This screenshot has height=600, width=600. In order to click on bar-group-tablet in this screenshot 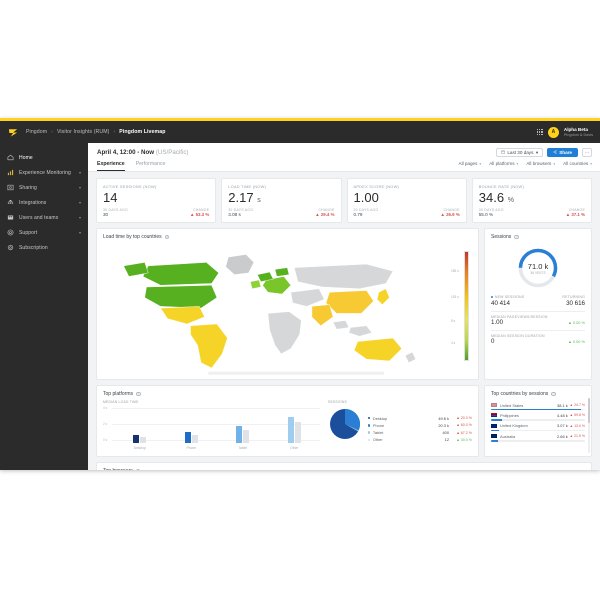, I will do `click(243, 434)`.